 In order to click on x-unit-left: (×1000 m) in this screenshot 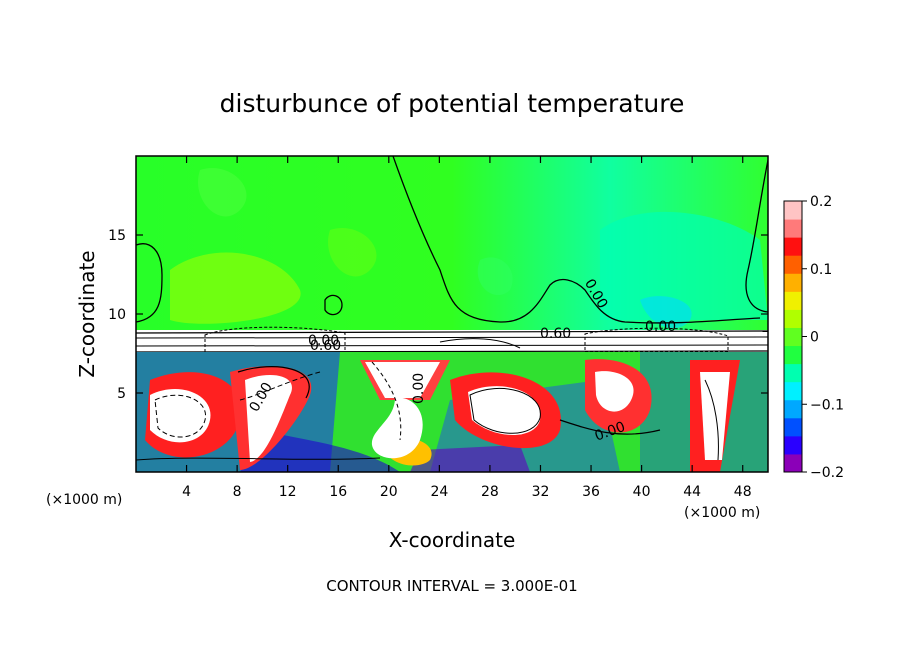, I will do `click(84, 500)`.